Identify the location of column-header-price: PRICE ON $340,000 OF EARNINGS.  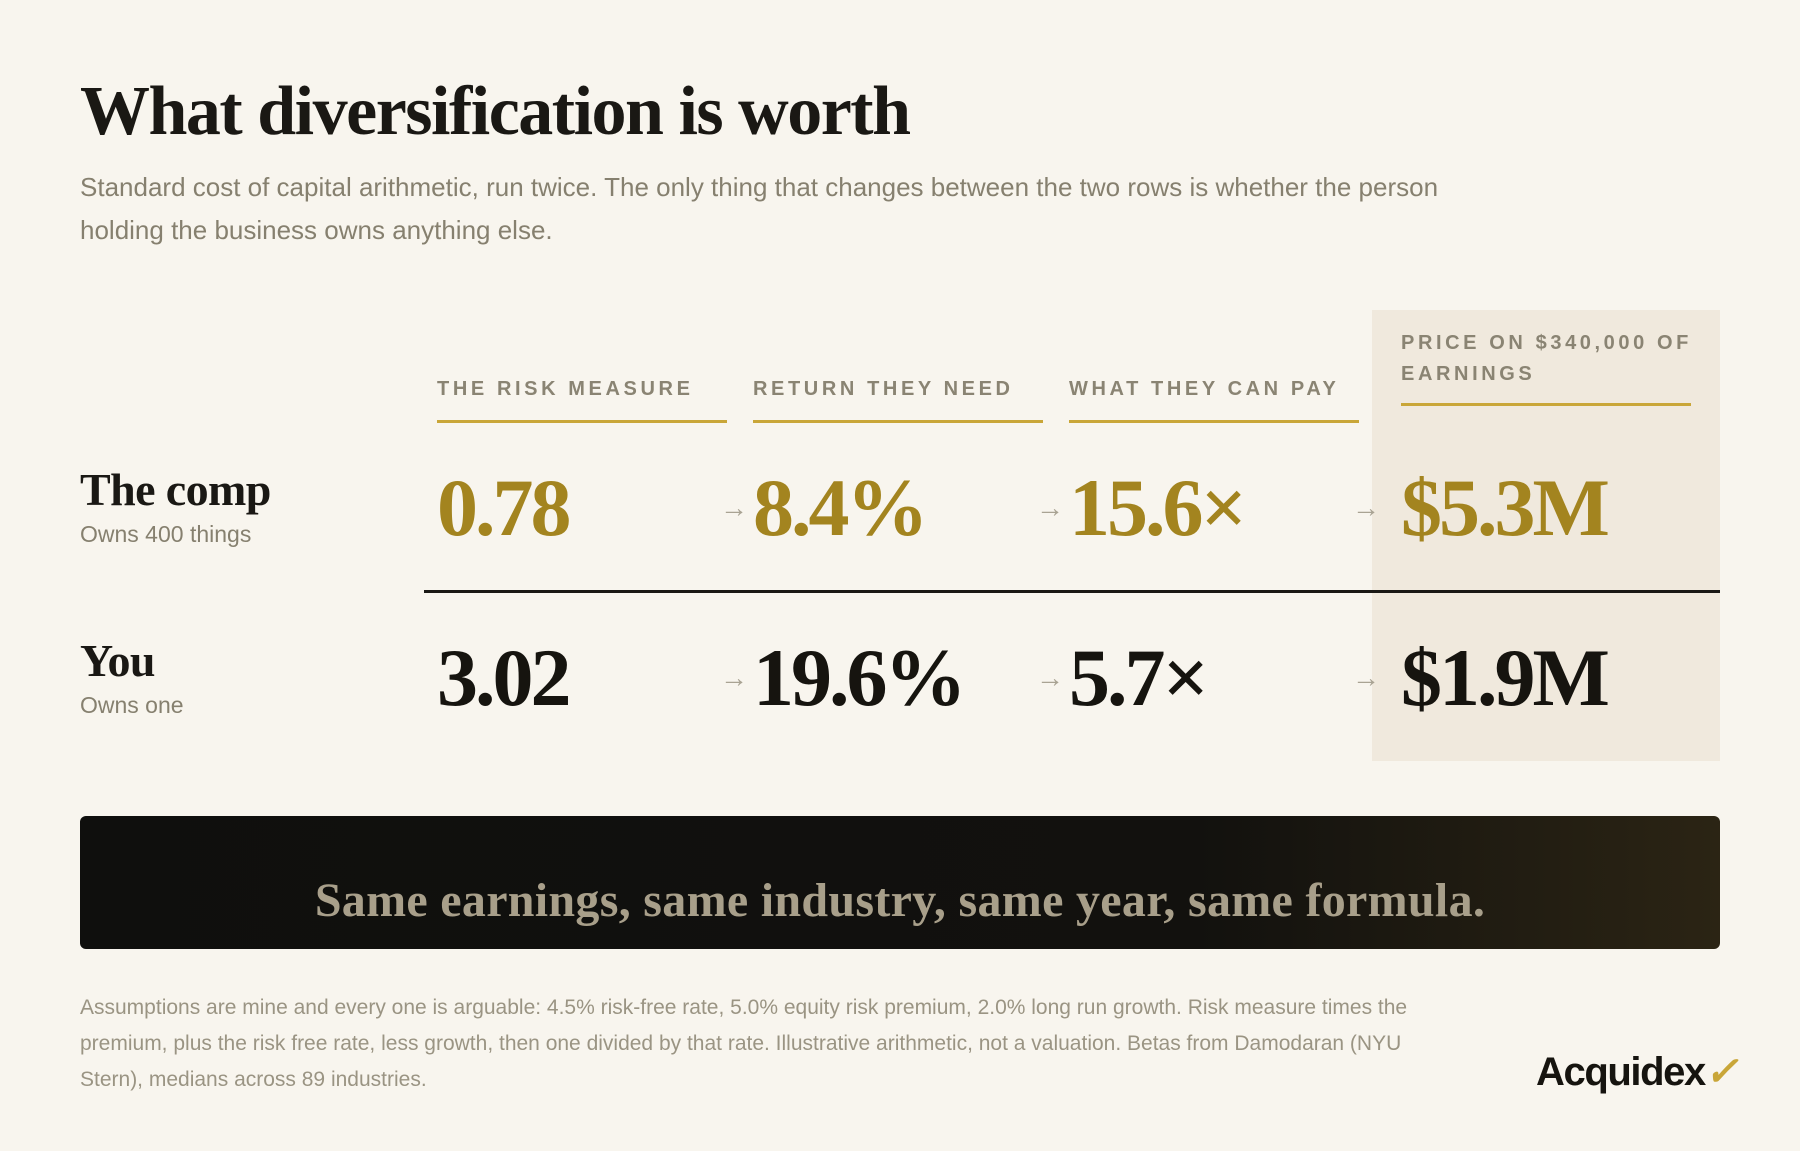
(1546, 358).